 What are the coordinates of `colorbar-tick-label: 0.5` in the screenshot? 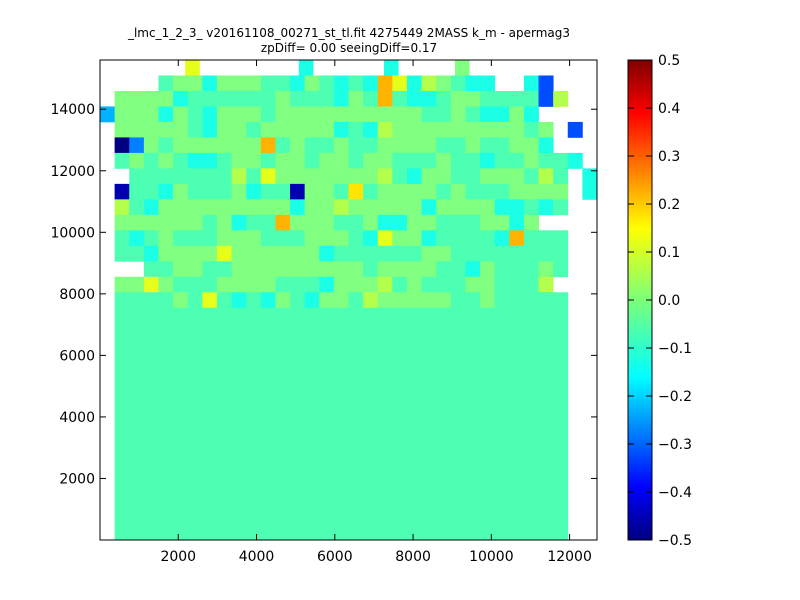 It's located at (669, 61).